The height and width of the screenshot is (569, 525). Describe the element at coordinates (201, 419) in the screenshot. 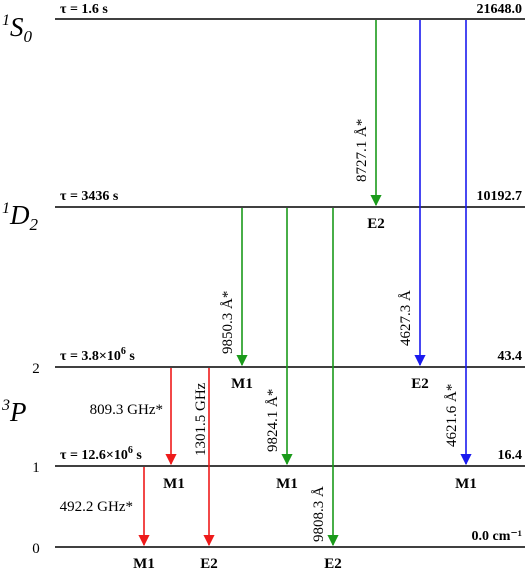

I see `wavelength-label-t8: 1301.5 GHz` at that location.